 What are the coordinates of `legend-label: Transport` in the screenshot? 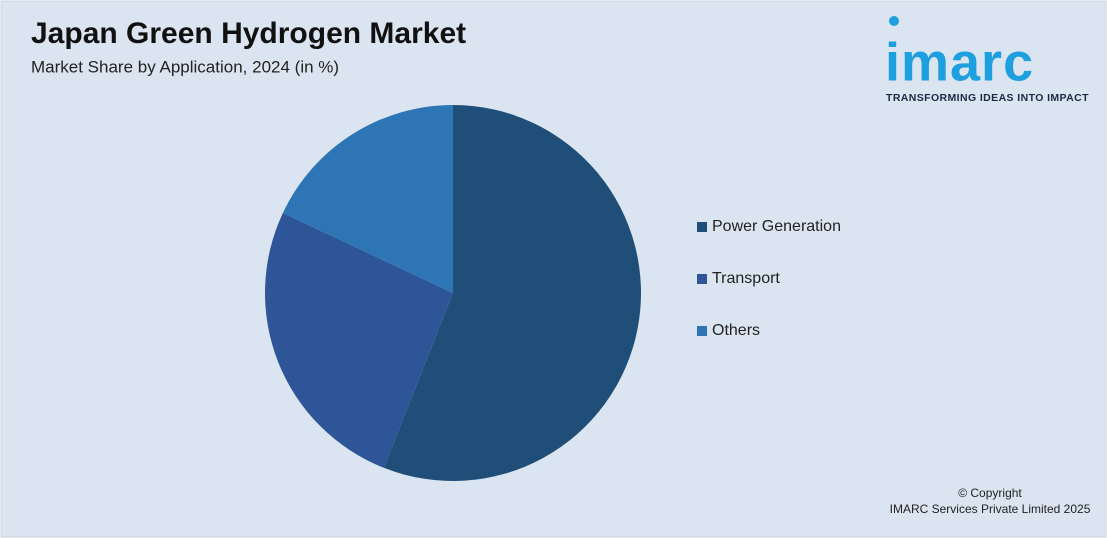 It's located at (746, 278).